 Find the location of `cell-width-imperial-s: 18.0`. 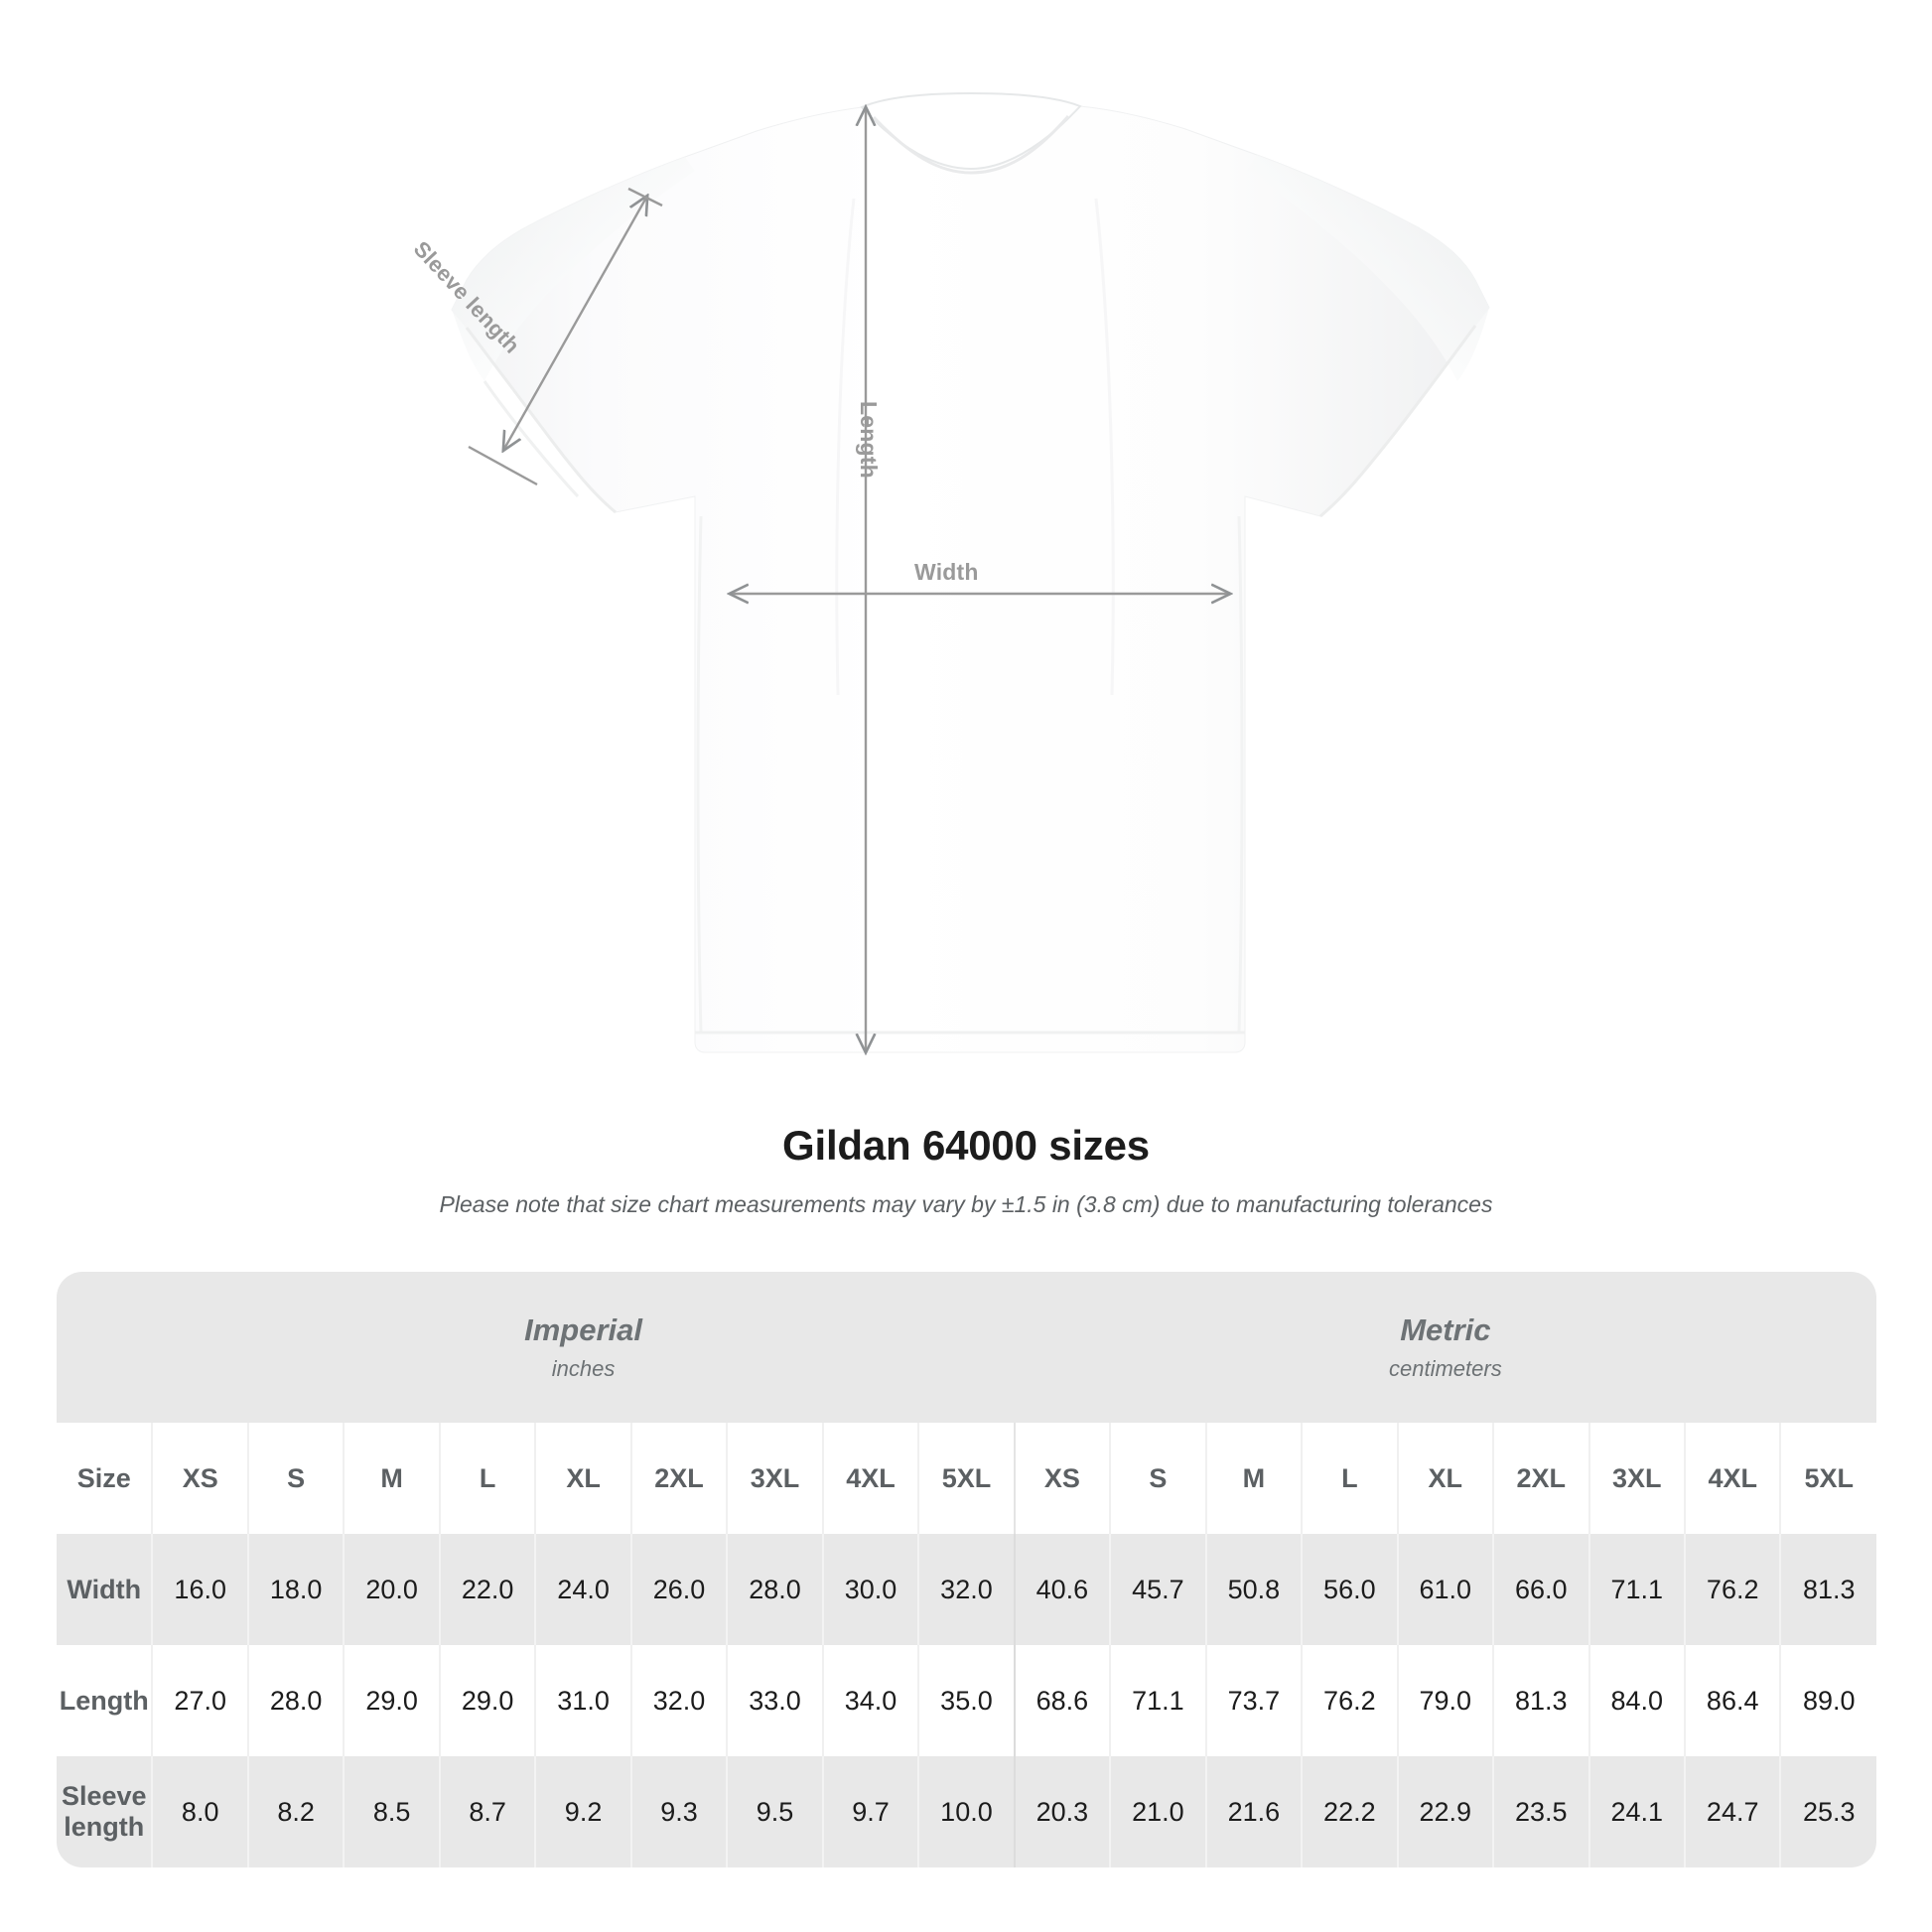

cell-width-imperial-s: 18.0 is located at coordinates (296, 1589).